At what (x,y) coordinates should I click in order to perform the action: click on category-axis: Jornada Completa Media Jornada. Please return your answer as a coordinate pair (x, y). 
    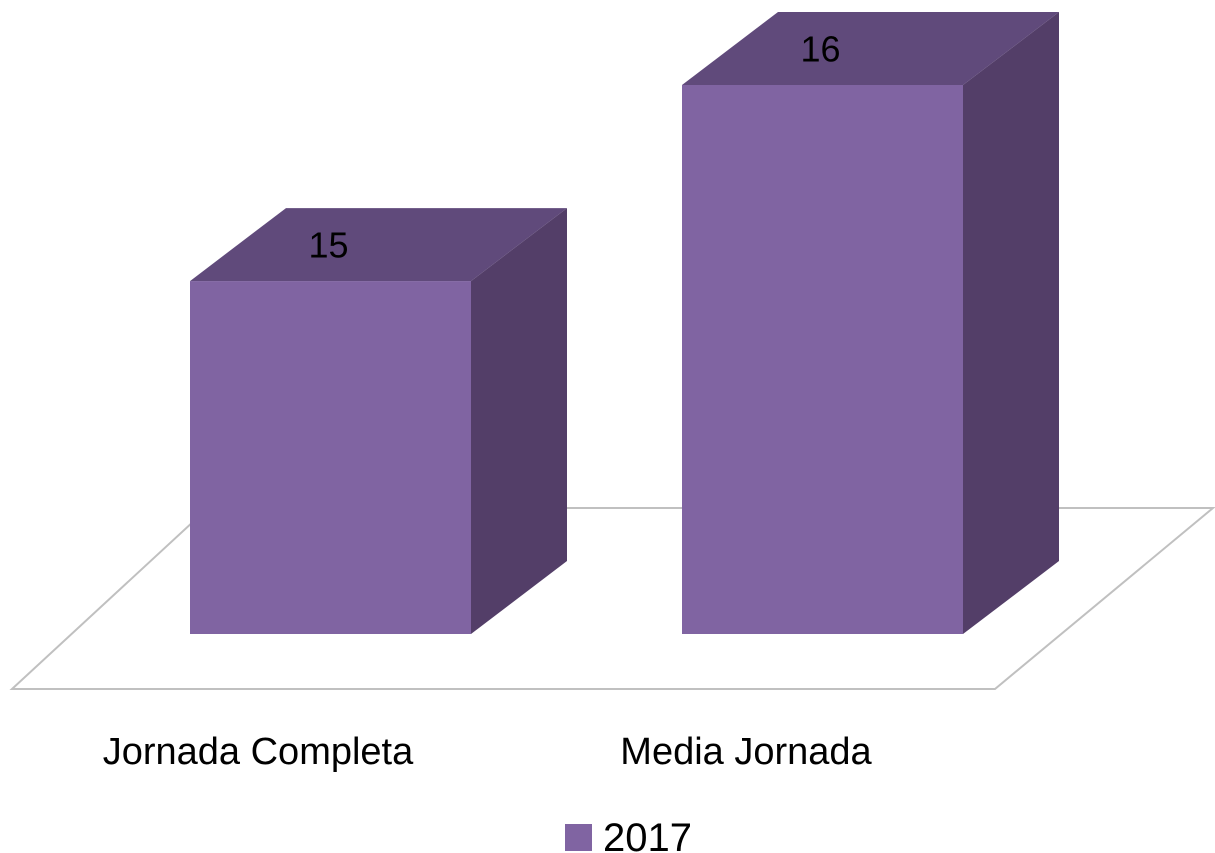
    Looking at the image, I should click on (488, 752).